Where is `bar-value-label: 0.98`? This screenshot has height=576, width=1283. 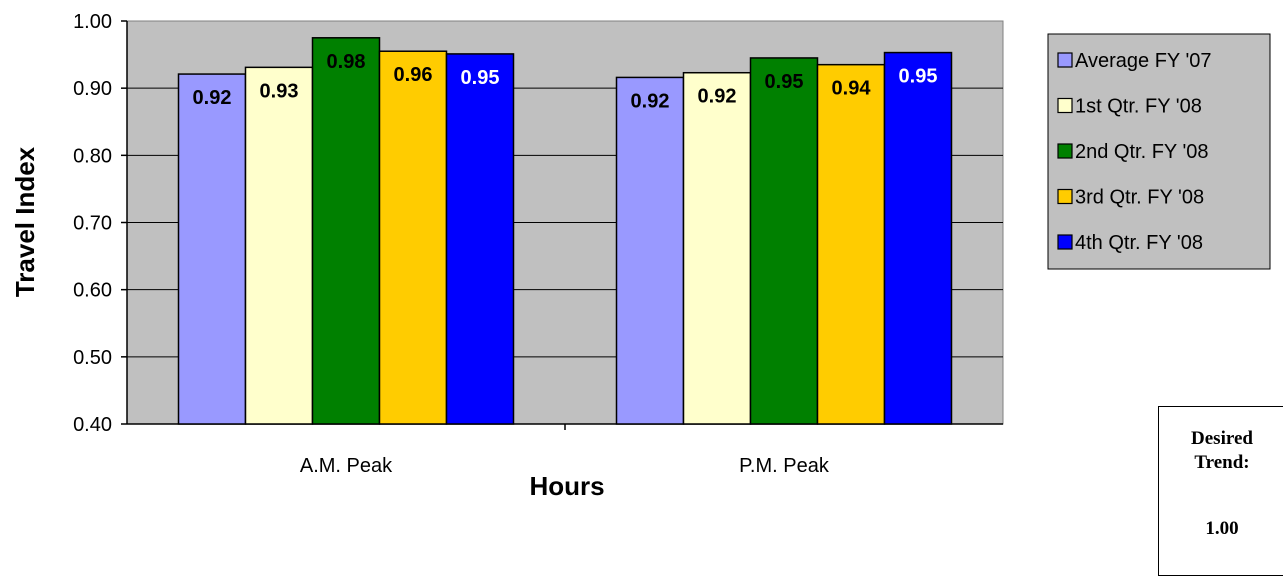 bar-value-label: 0.98 is located at coordinates (346, 62).